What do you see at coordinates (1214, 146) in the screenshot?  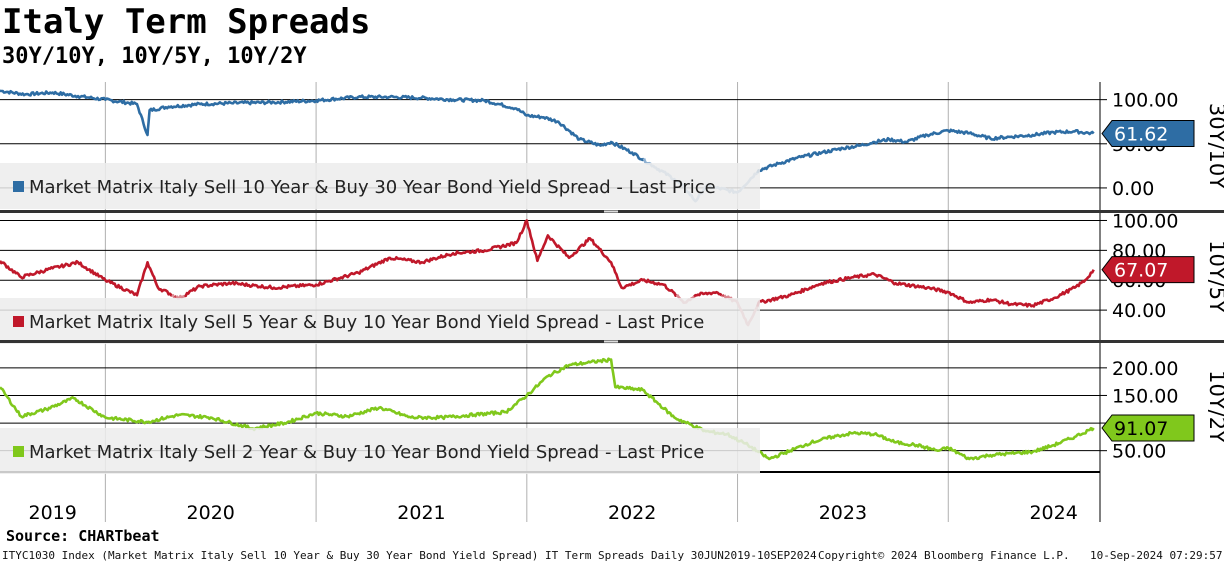 I see `axis-title-30y-10y: 30Y/10Y` at bounding box center [1214, 146].